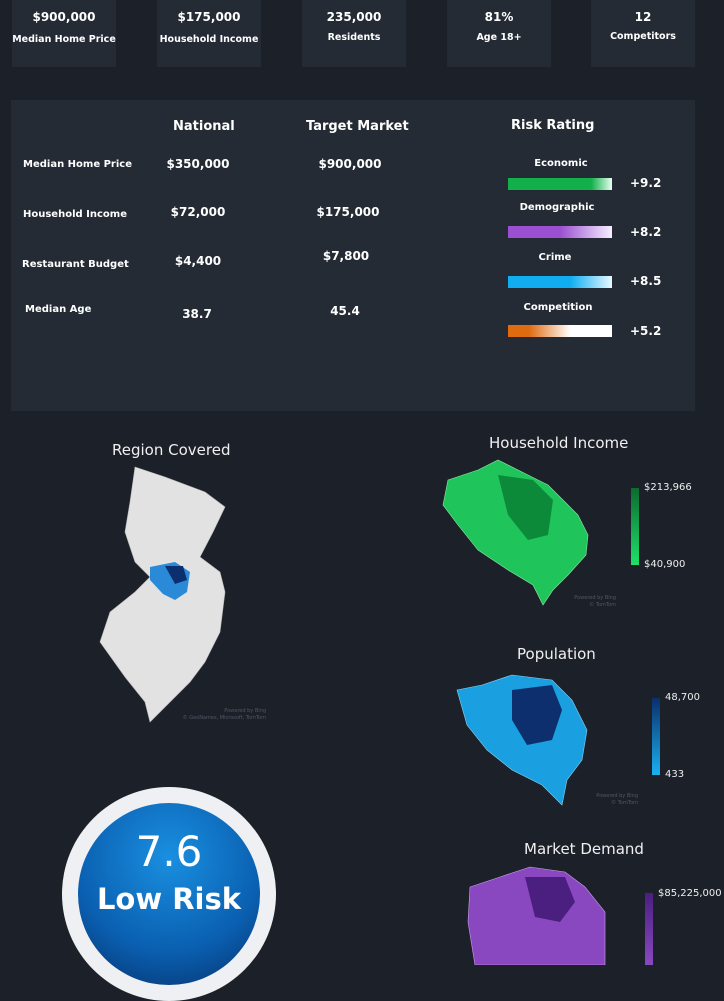  Describe the element at coordinates (690, 893) in the screenshot. I see `demand-legend-max: $85,225,000` at that location.